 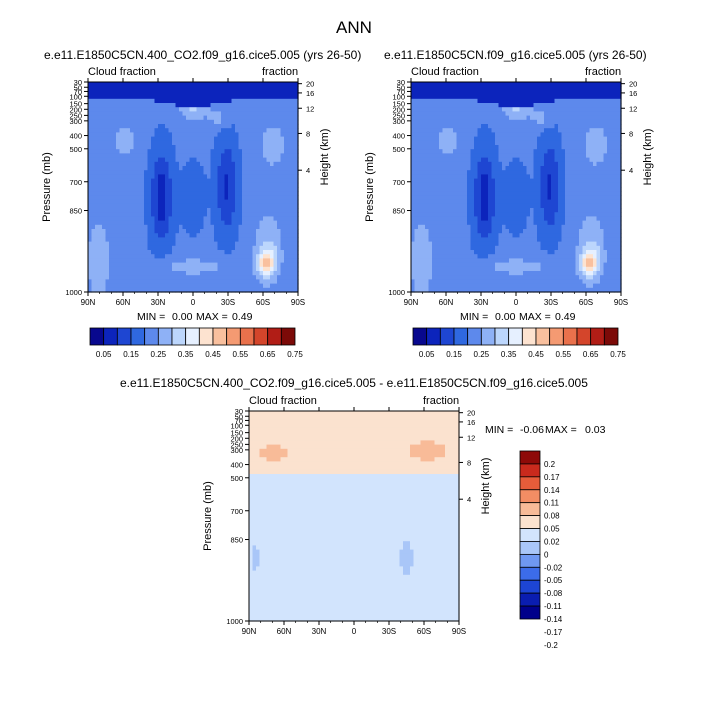 What do you see at coordinates (621, 302) in the screenshot?
I see `panel-2-xtick: 90S` at bounding box center [621, 302].